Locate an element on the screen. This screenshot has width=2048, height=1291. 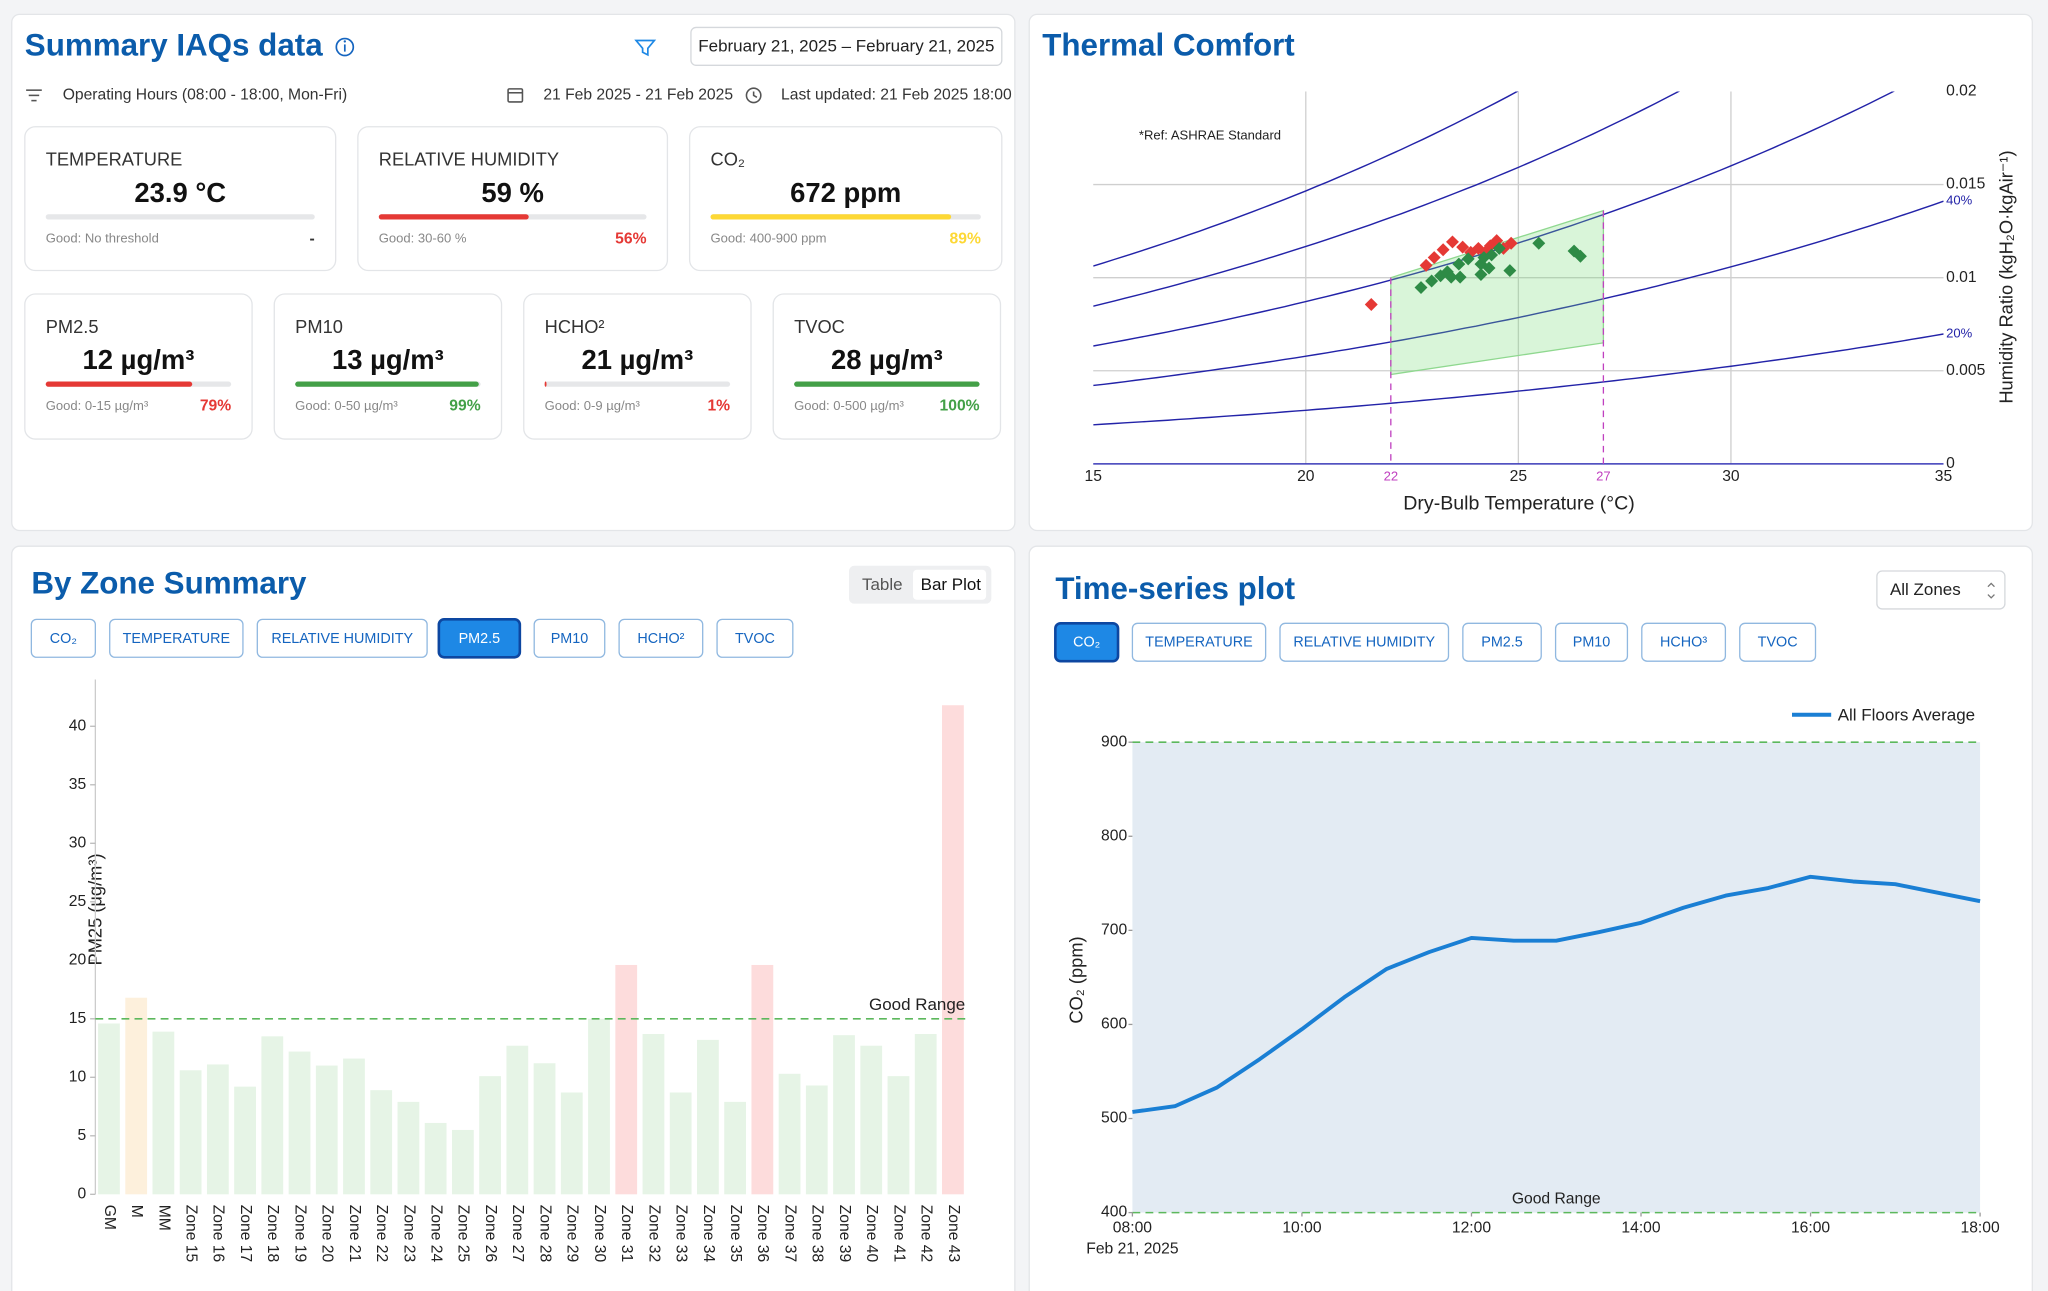
date-button is located at coordinates (846, 46).